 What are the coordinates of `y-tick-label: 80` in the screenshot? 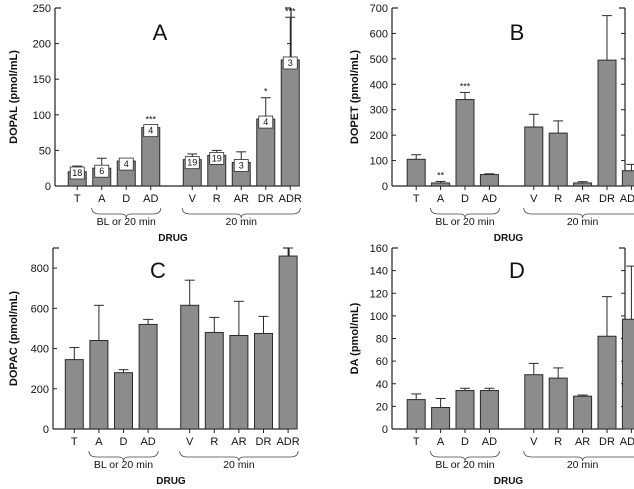 It's located at (382, 340).